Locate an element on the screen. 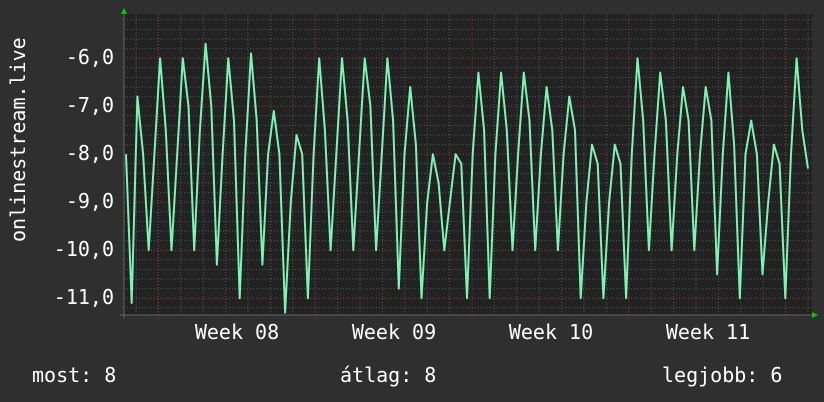 Image resolution: width=824 pixels, height=402 pixels. y-tick-label: -8,0 is located at coordinates (89, 153).